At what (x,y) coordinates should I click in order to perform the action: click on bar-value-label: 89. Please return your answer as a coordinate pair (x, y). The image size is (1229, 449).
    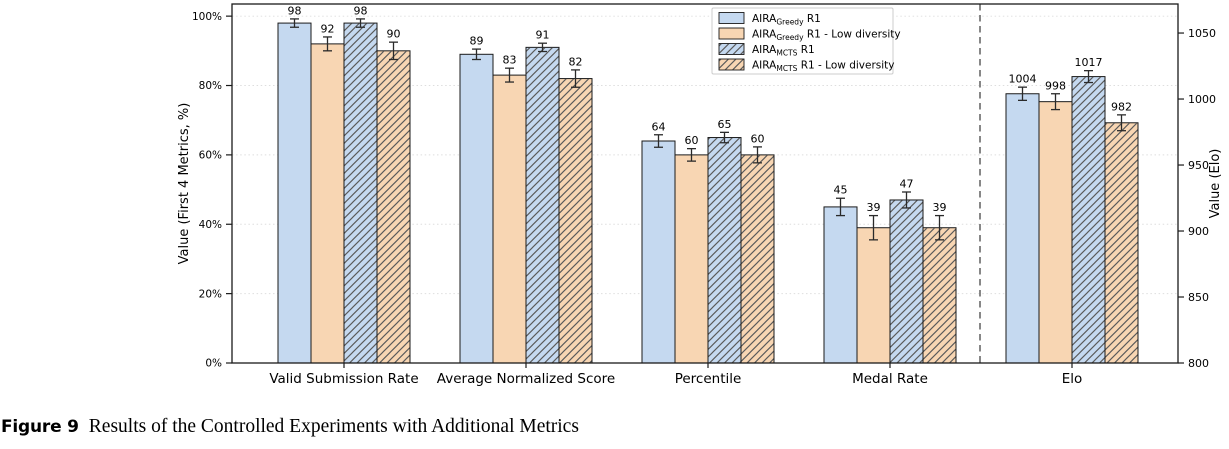
    Looking at the image, I should click on (477, 41).